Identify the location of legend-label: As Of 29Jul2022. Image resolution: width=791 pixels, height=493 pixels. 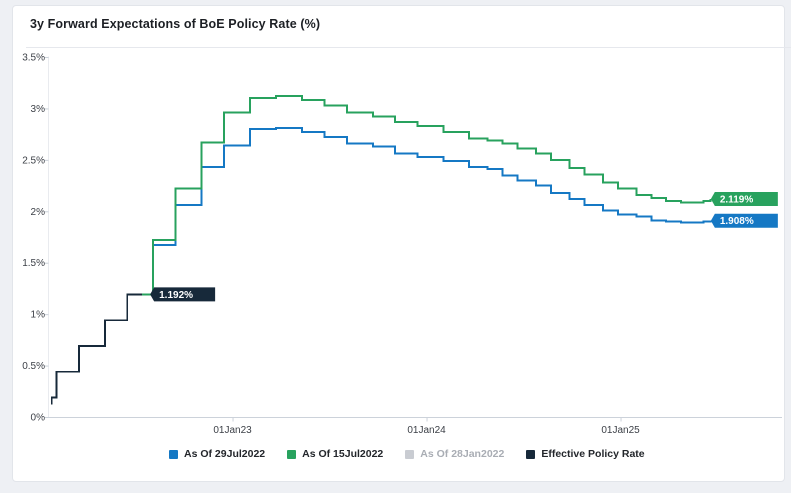
(225, 454).